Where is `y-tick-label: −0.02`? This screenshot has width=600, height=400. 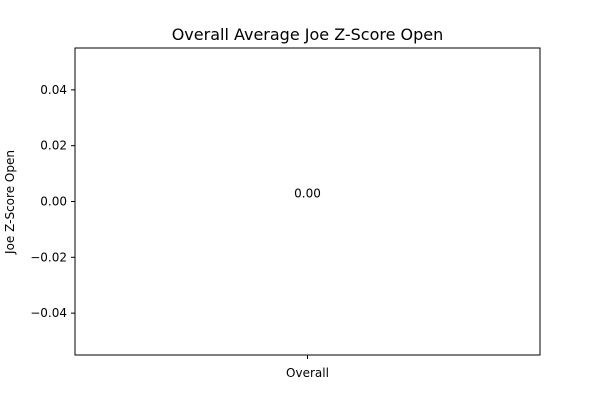 y-tick-label: −0.02 is located at coordinates (48, 257).